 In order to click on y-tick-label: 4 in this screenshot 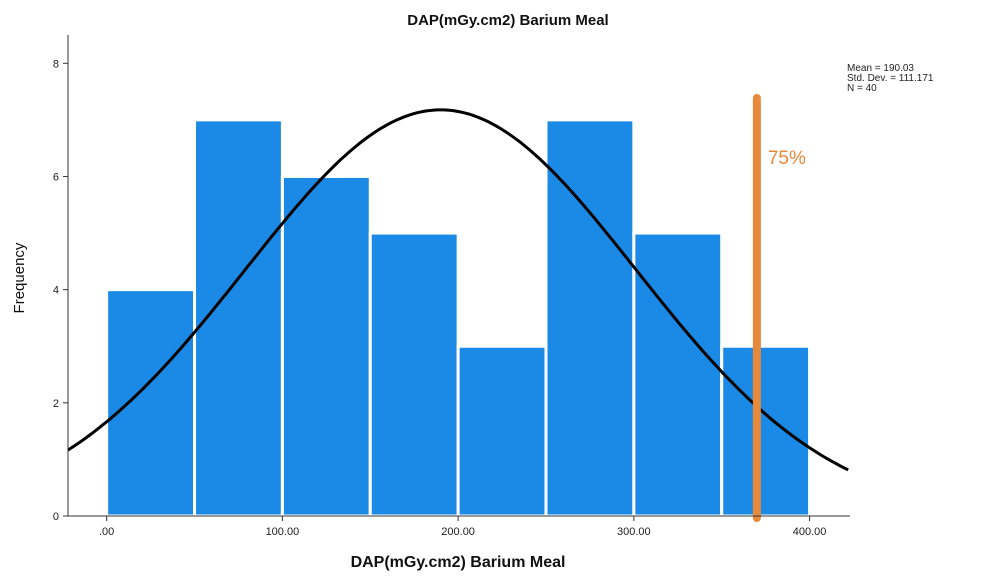, I will do `click(56, 291)`.